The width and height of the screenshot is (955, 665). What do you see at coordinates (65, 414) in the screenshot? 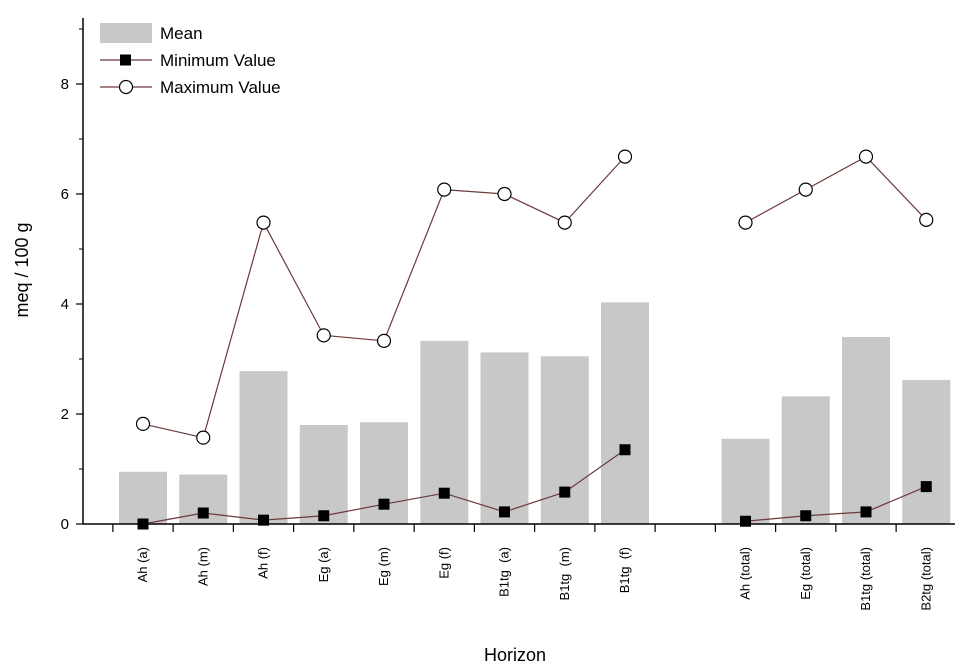
I see `y-tick-label: 2` at bounding box center [65, 414].